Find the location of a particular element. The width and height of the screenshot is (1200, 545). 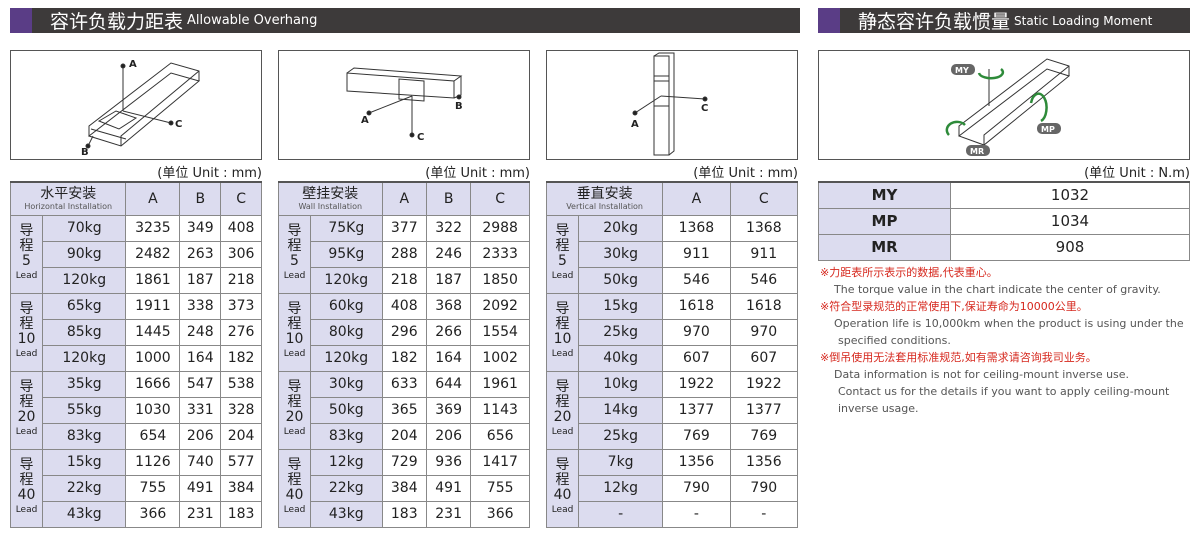

overhang-value: 183 is located at coordinates (241, 514).